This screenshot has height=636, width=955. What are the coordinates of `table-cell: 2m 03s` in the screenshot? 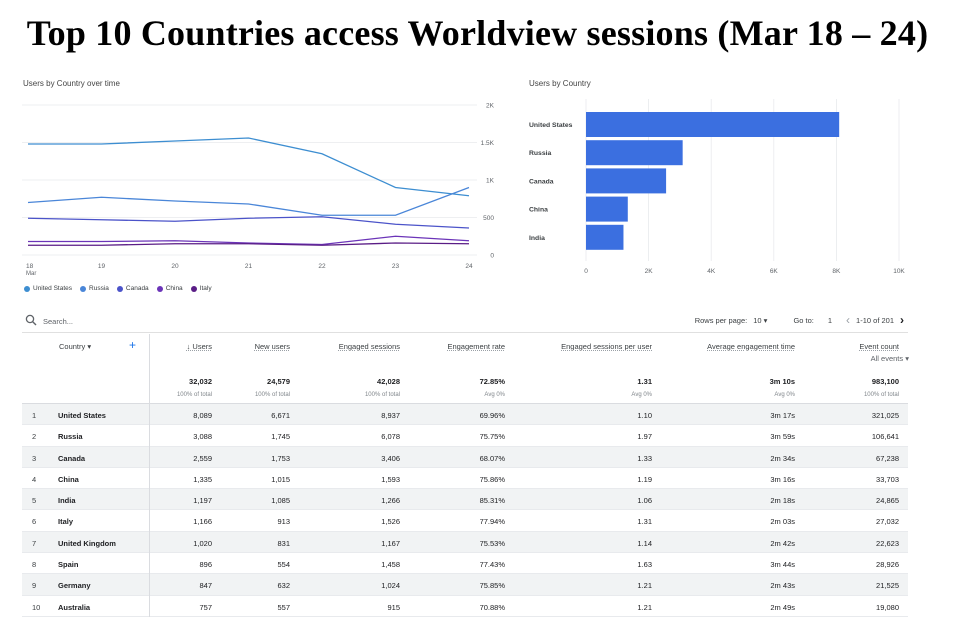 It's located at (782, 522).